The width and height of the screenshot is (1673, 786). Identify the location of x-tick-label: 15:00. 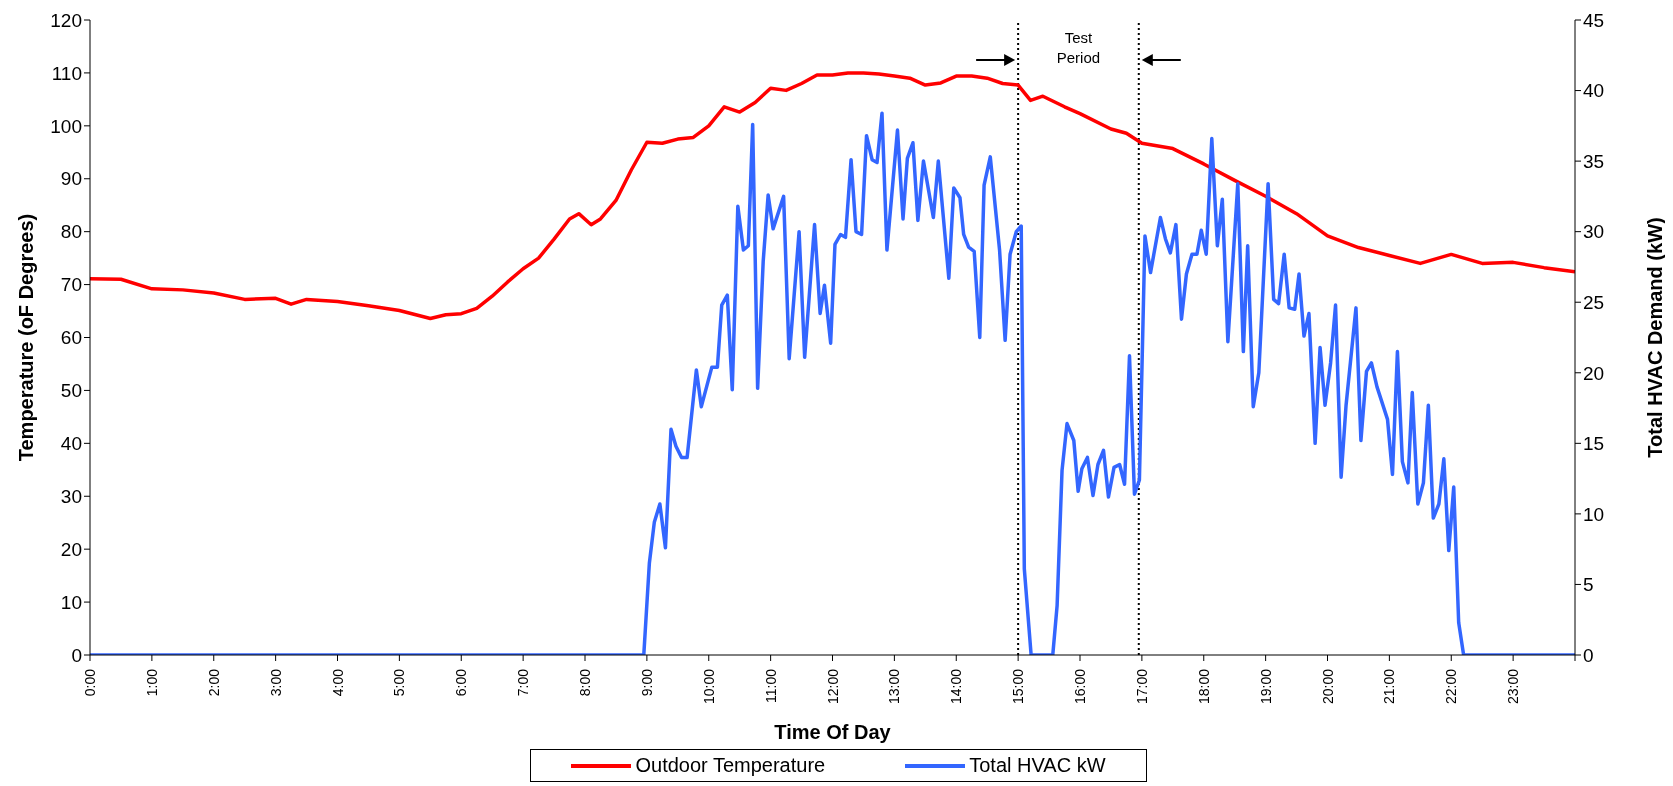
(1018, 686).